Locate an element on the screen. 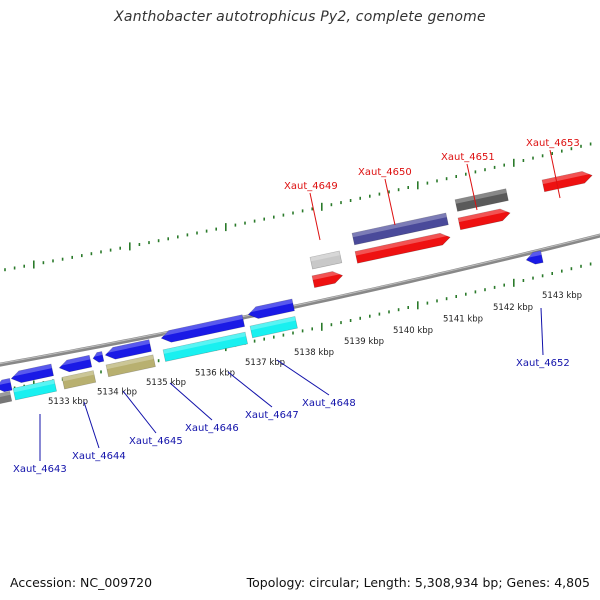  gene-4653-red-shape is located at coordinates (567, 182).